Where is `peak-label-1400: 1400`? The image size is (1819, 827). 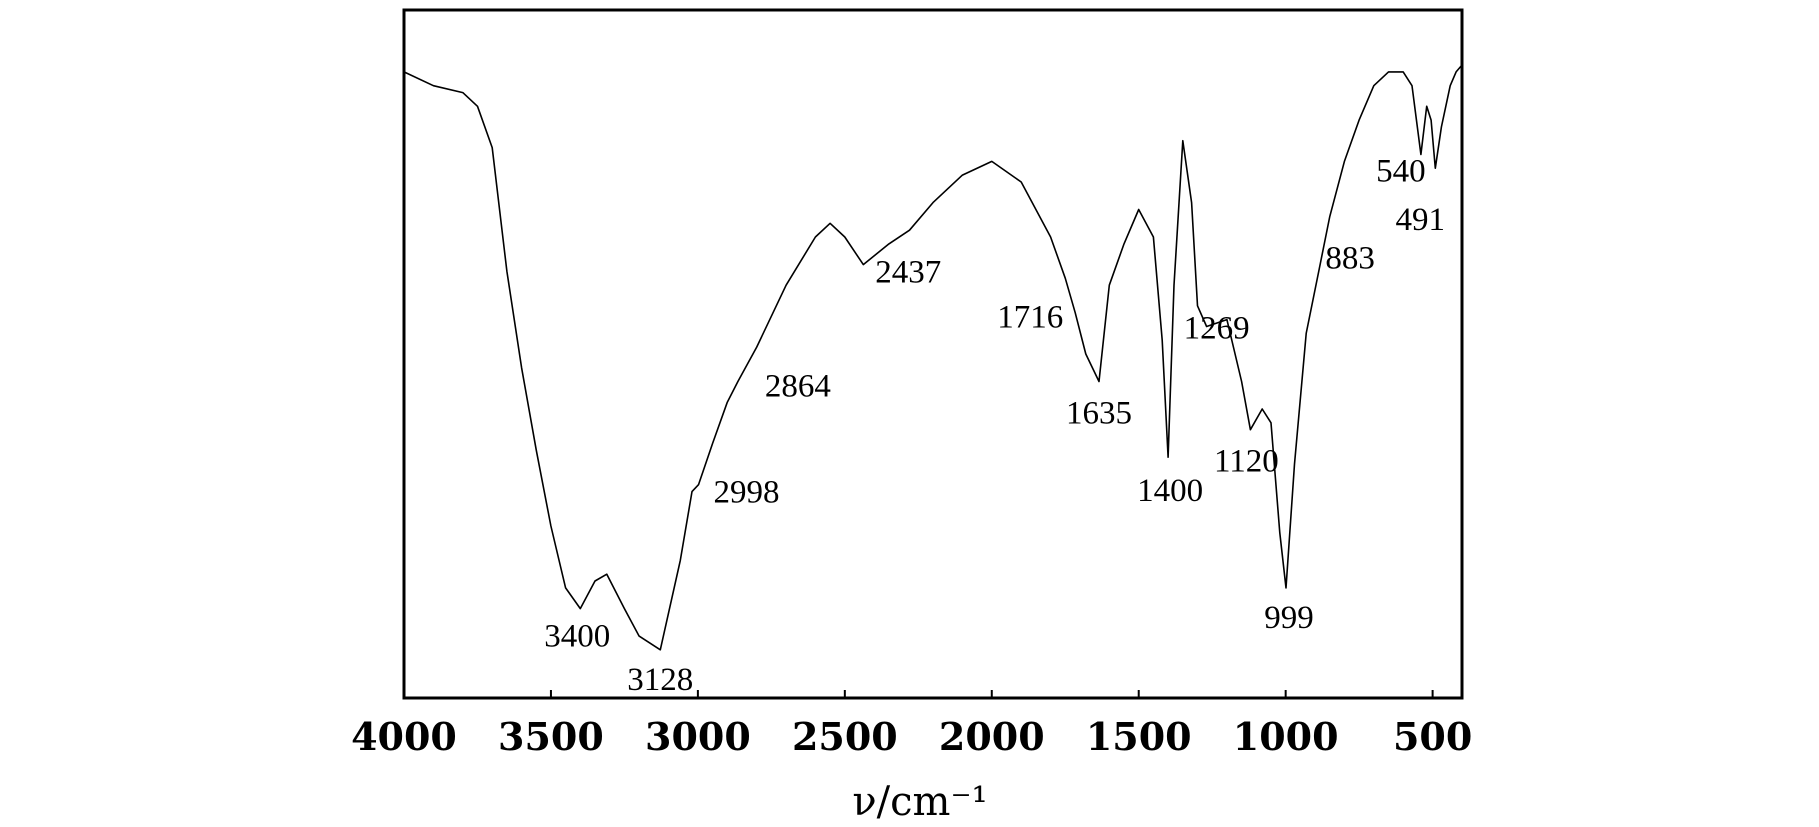
peak-label-1400: 1400 is located at coordinates (1170, 491).